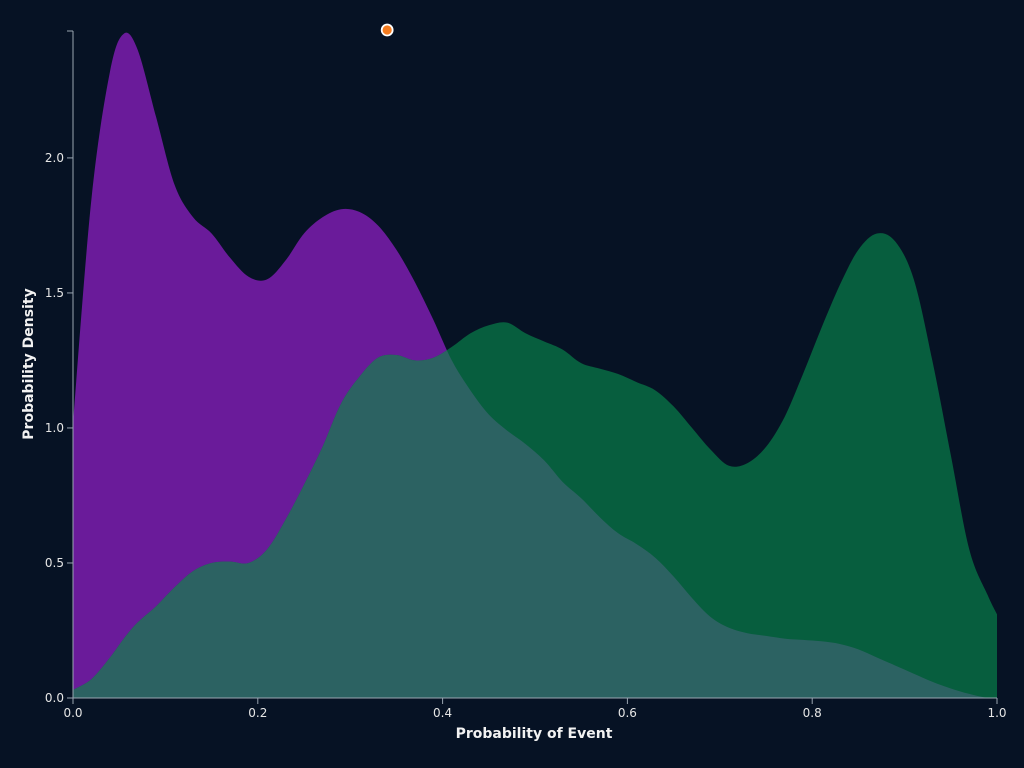 The height and width of the screenshot is (768, 1024). I want to click on y-axis: 0.0 0.5 1.0 1.5 2.0, so click(59, 367).